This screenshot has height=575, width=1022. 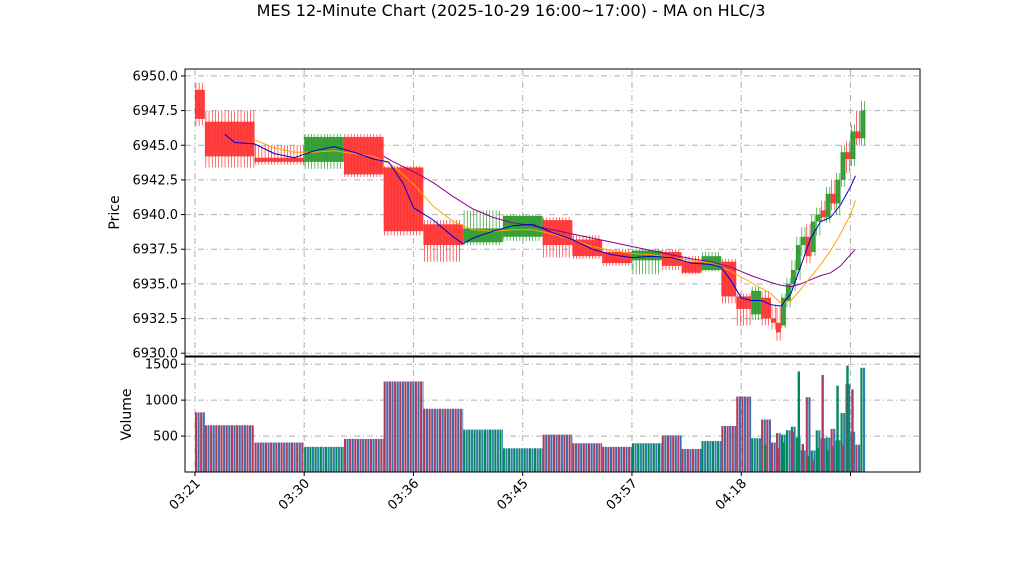 What do you see at coordinates (512, 494) in the screenshot?
I see `x-tick-label: 03:45` at bounding box center [512, 494].